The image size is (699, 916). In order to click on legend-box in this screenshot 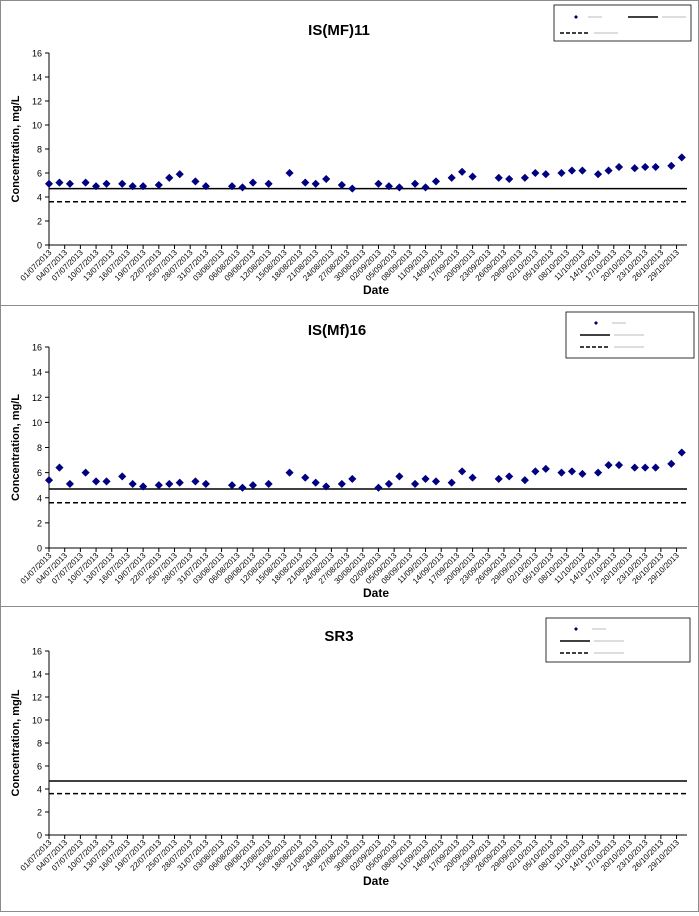, I will do `click(622, 23)`.